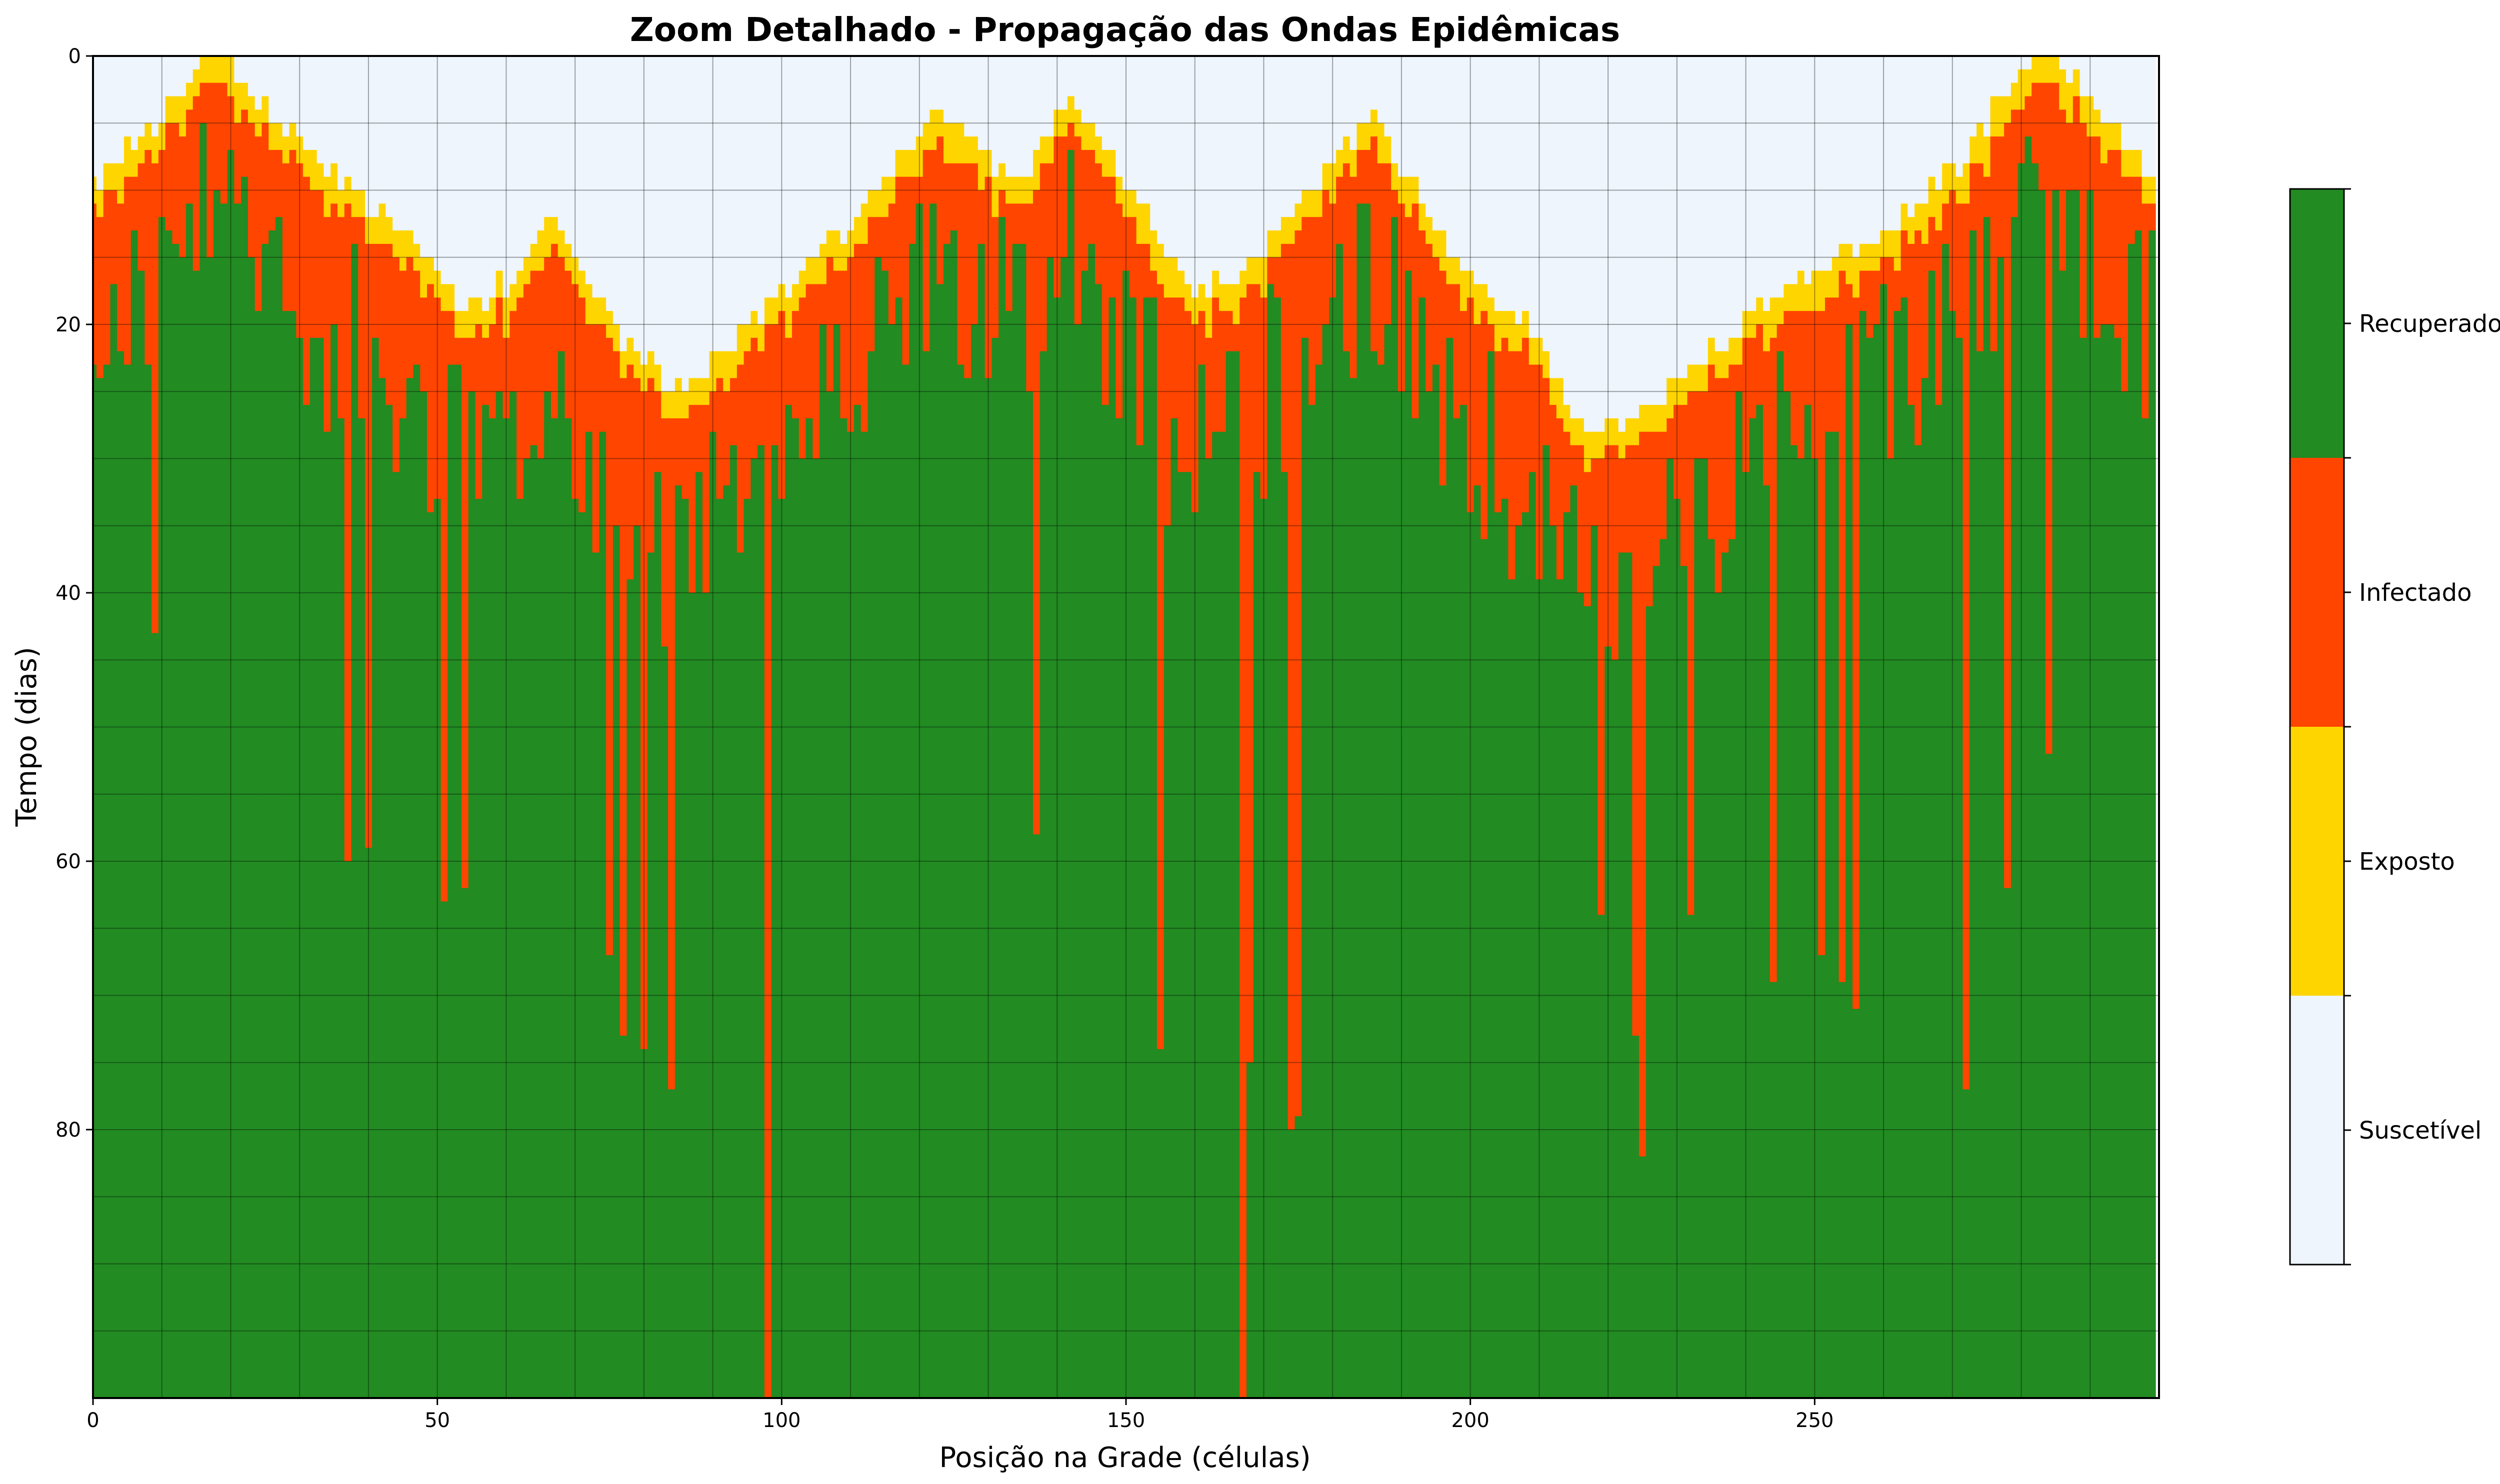  I want to click on heatmap-cell-30-Recuperado, so click(300, 868).